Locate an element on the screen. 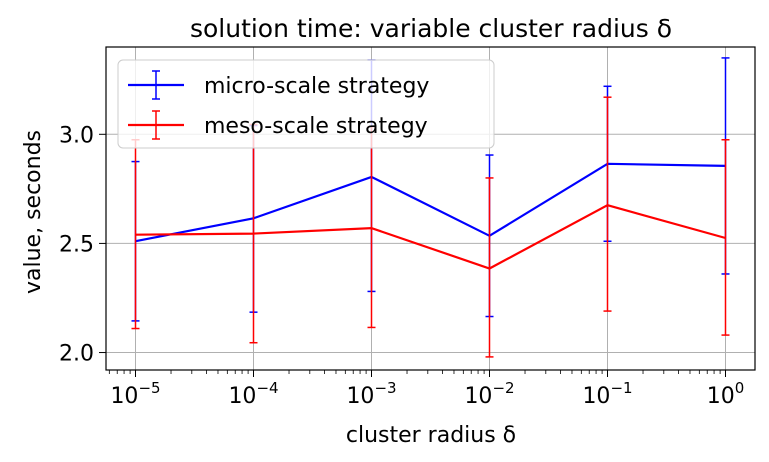  y-tick-label: 2.5 is located at coordinates (76, 244).